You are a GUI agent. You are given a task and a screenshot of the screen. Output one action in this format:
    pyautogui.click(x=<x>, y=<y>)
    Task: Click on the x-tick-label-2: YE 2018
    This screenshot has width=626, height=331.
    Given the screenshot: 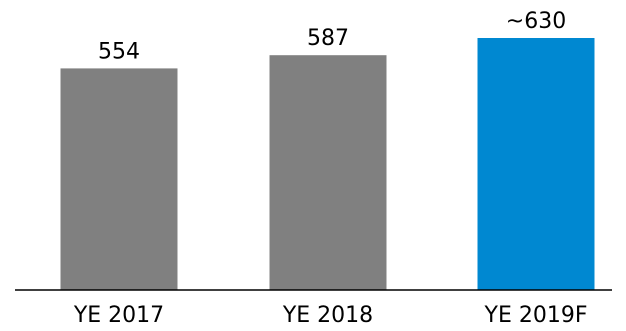 What is the action you would take?
    pyautogui.click(x=327, y=315)
    